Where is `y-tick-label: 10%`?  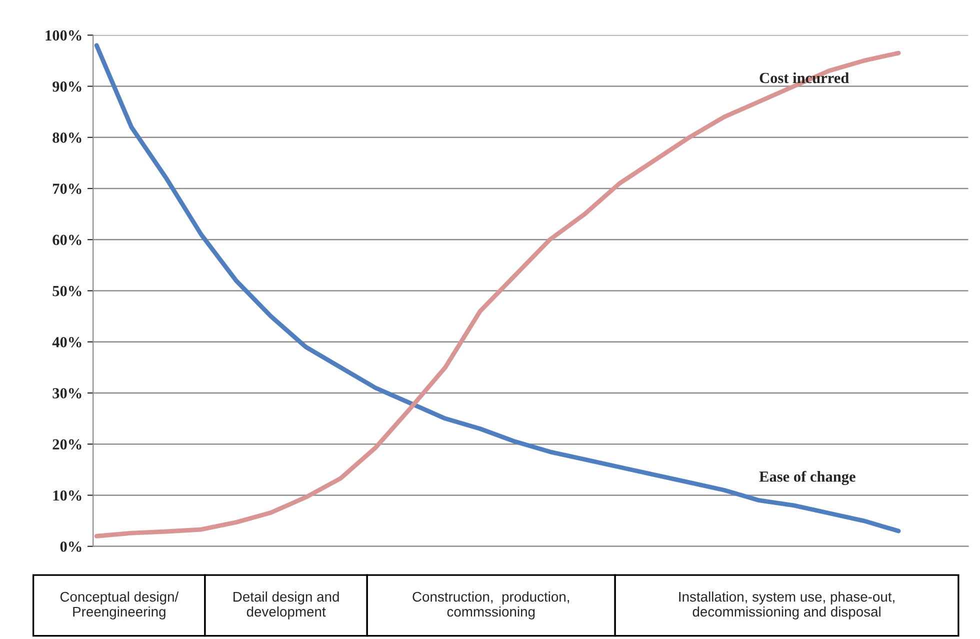
y-tick-label: 10% is located at coordinates (67, 495).